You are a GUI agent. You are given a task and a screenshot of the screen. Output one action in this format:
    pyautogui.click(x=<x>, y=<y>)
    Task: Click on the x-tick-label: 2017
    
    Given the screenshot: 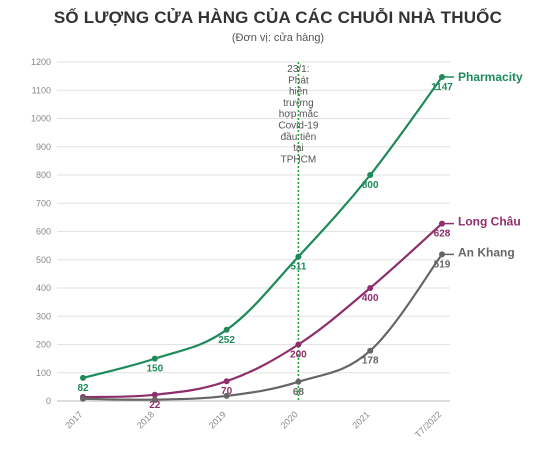 What is the action you would take?
    pyautogui.click(x=73, y=419)
    